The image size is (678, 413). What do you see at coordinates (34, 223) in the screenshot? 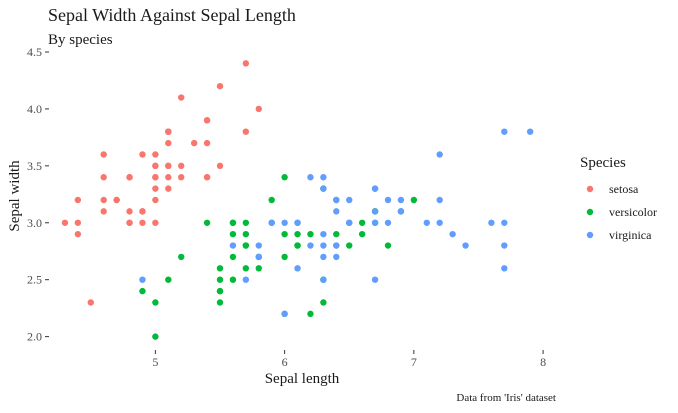
I see `y-tick-label: 3.0` at bounding box center [34, 223].